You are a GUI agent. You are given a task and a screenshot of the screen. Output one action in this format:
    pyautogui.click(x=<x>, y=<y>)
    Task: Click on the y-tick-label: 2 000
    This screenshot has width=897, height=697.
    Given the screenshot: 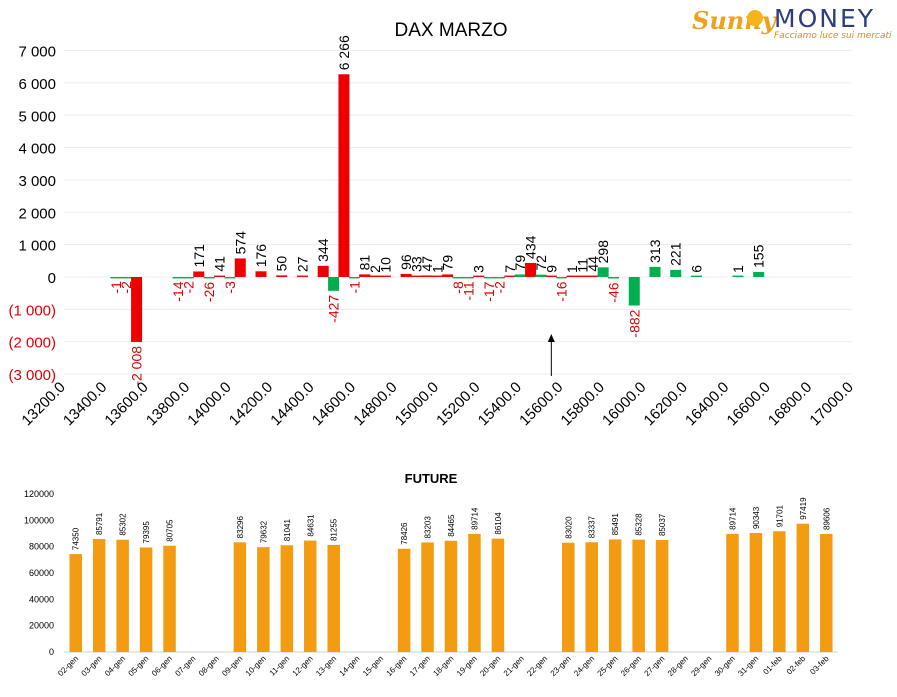 What is the action you would take?
    pyautogui.click(x=37, y=213)
    